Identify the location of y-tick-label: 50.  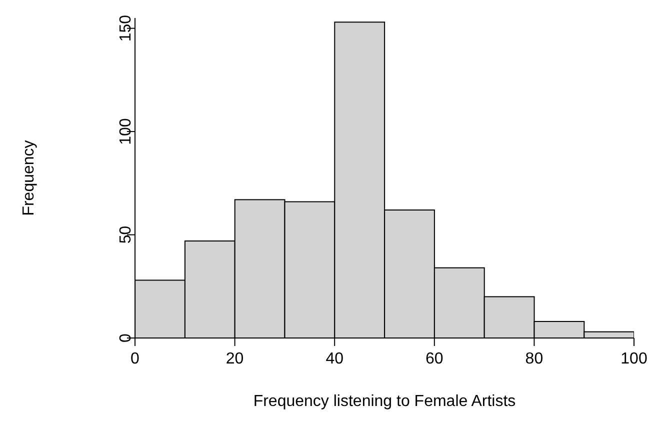
(126, 235).